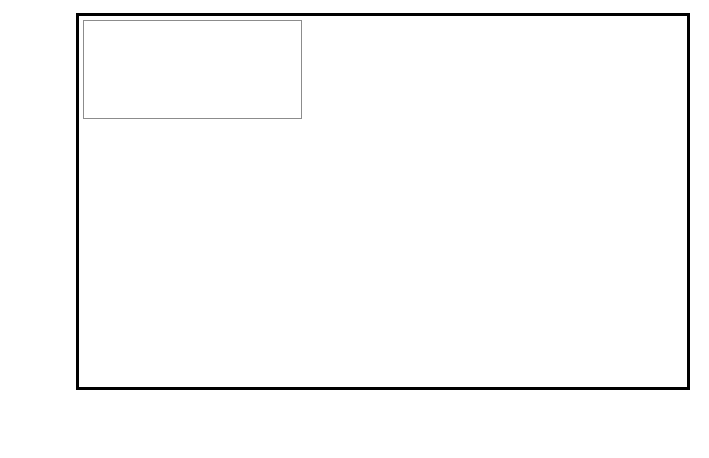 The image size is (709, 458). I want to click on chart-legend, so click(192, 69).